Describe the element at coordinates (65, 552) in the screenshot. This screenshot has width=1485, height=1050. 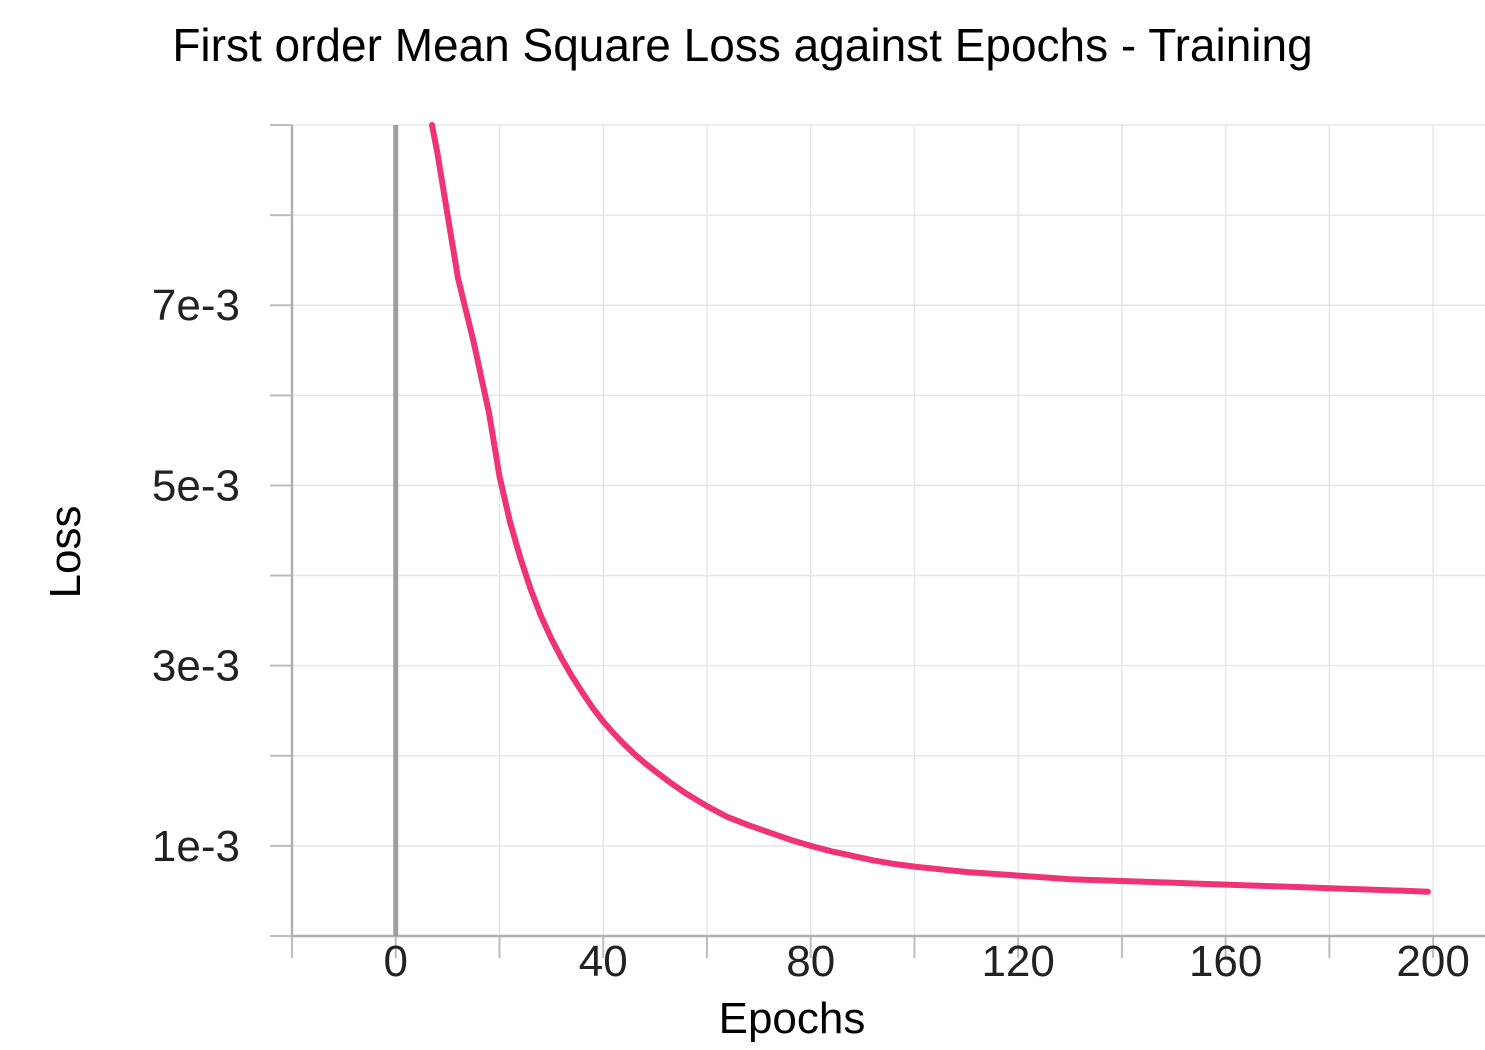
I see `y-axis-title: Loss` at that location.